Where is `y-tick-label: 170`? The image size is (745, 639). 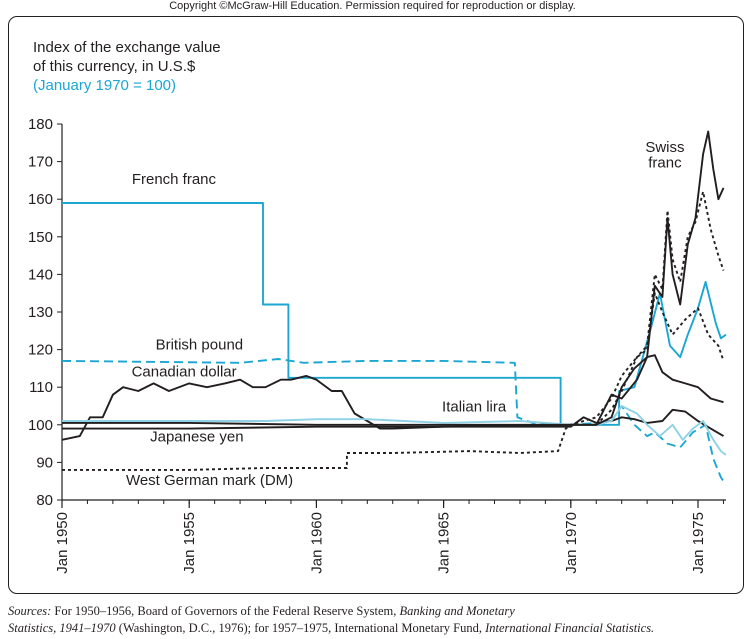 y-tick-label: 170 is located at coordinates (40, 162).